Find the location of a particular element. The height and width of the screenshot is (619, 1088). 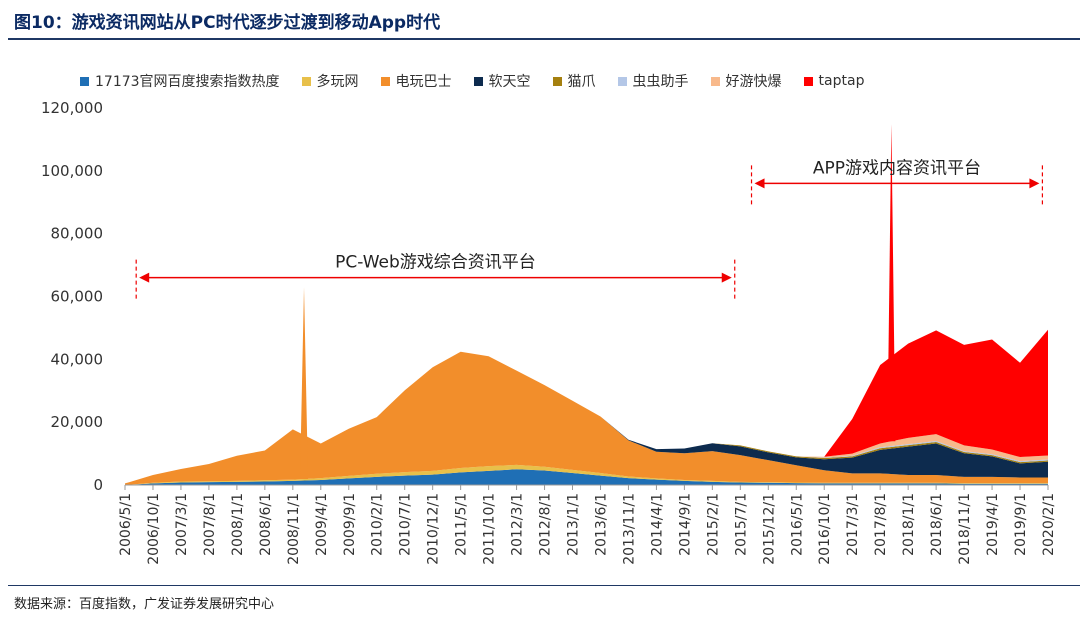

annotation-label: APP游戏内容资讯平台 is located at coordinates (897, 168).